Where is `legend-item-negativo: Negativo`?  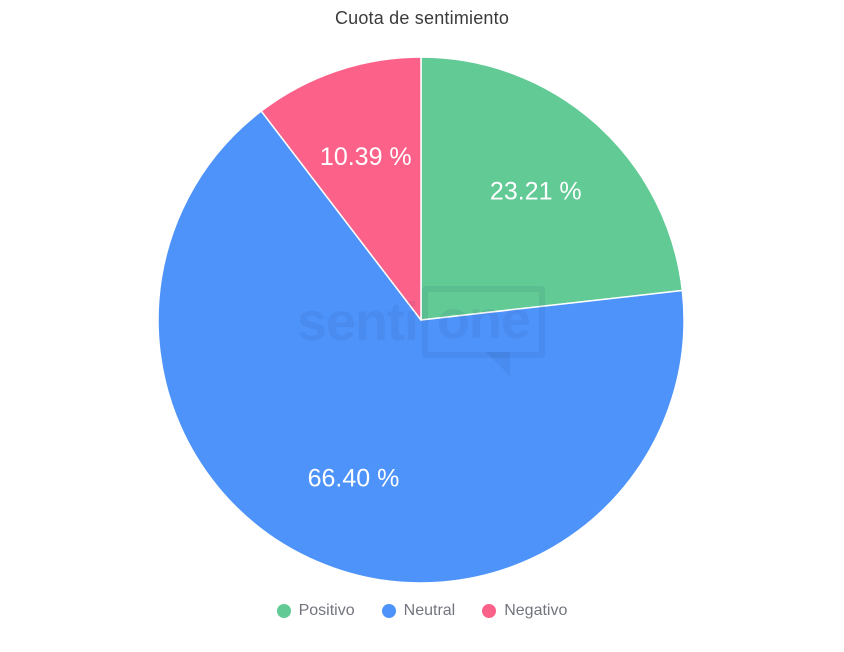 legend-item-negativo: Negativo is located at coordinates (524, 611).